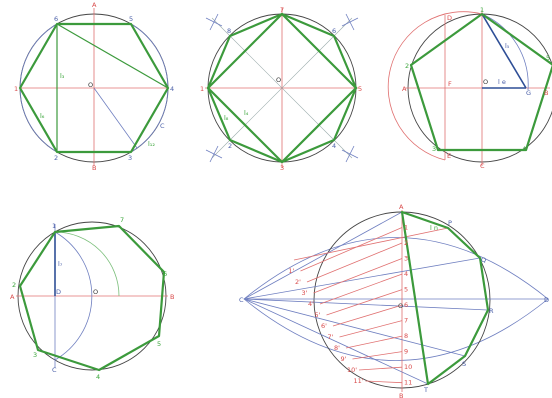 The height and width of the screenshot is (398, 552). What do you see at coordinates (504, 51) in the screenshot?
I see `segment-1-g` at bounding box center [504, 51].